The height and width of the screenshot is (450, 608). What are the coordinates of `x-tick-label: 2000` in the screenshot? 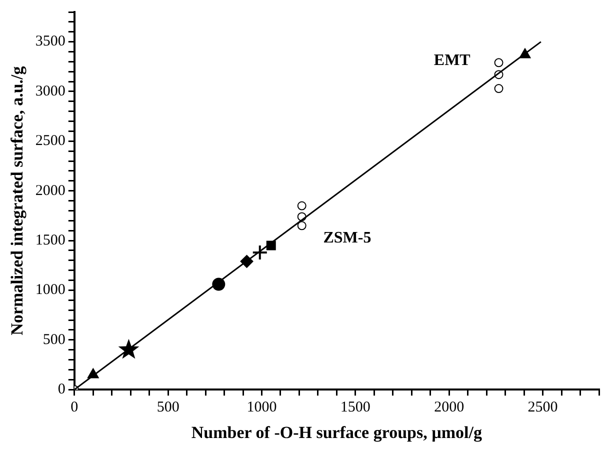 It's located at (449, 408).